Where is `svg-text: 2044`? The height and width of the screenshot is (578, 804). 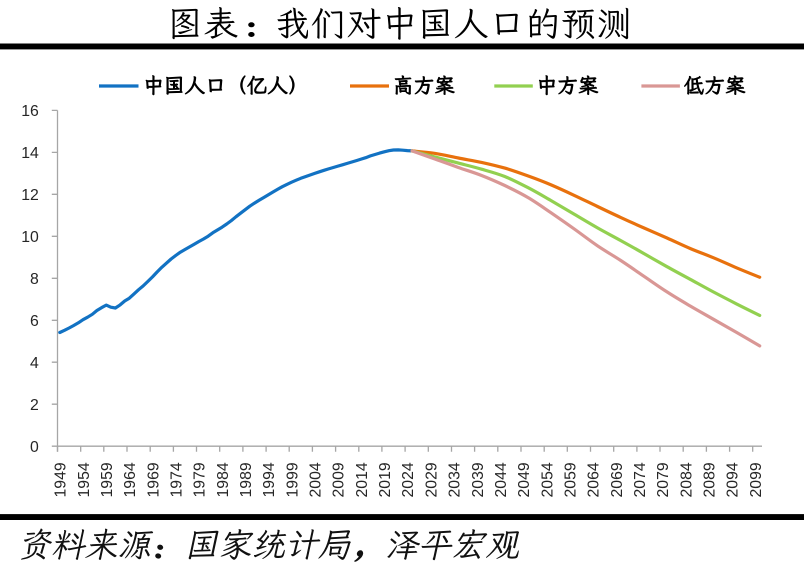 svg-text: 2044 is located at coordinates (501, 479).